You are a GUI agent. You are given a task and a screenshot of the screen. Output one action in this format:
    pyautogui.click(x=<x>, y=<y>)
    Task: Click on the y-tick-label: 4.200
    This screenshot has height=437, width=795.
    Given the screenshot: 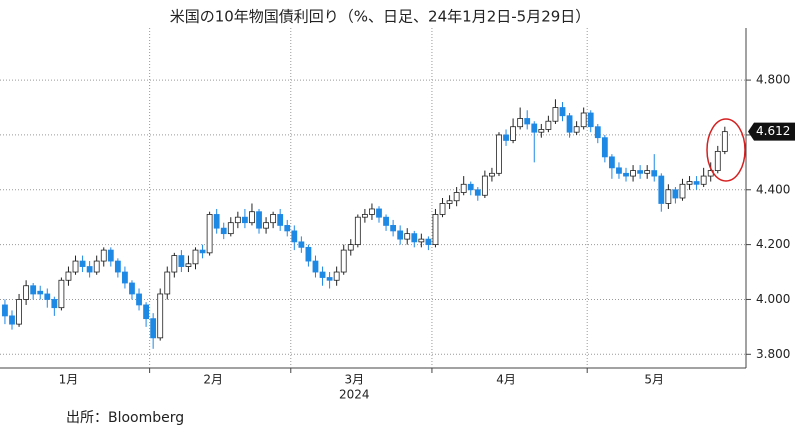 What is the action you would take?
    pyautogui.click(x=773, y=244)
    